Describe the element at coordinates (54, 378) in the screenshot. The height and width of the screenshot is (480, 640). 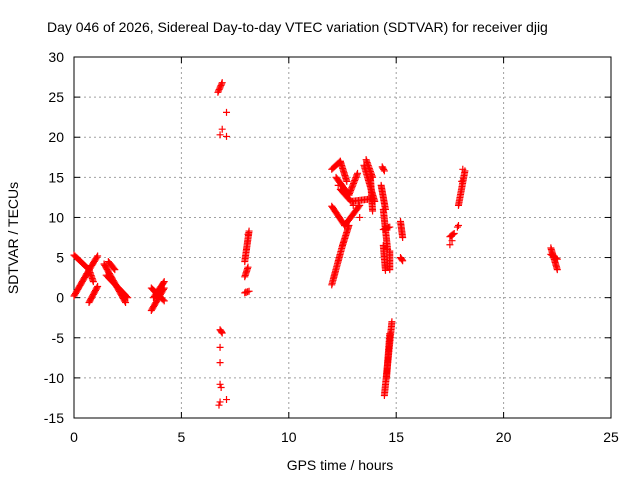
I see `y-tick-label: -10` at that location.